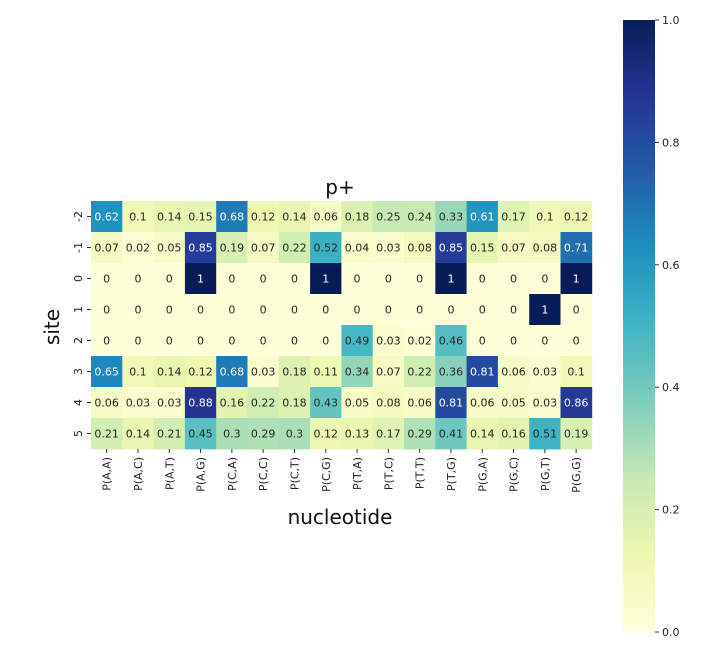 The width and height of the screenshot is (724, 654). Describe the element at coordinates (482, 248) in the screenshot. I see `cell-value-label: 0.15` at that location.